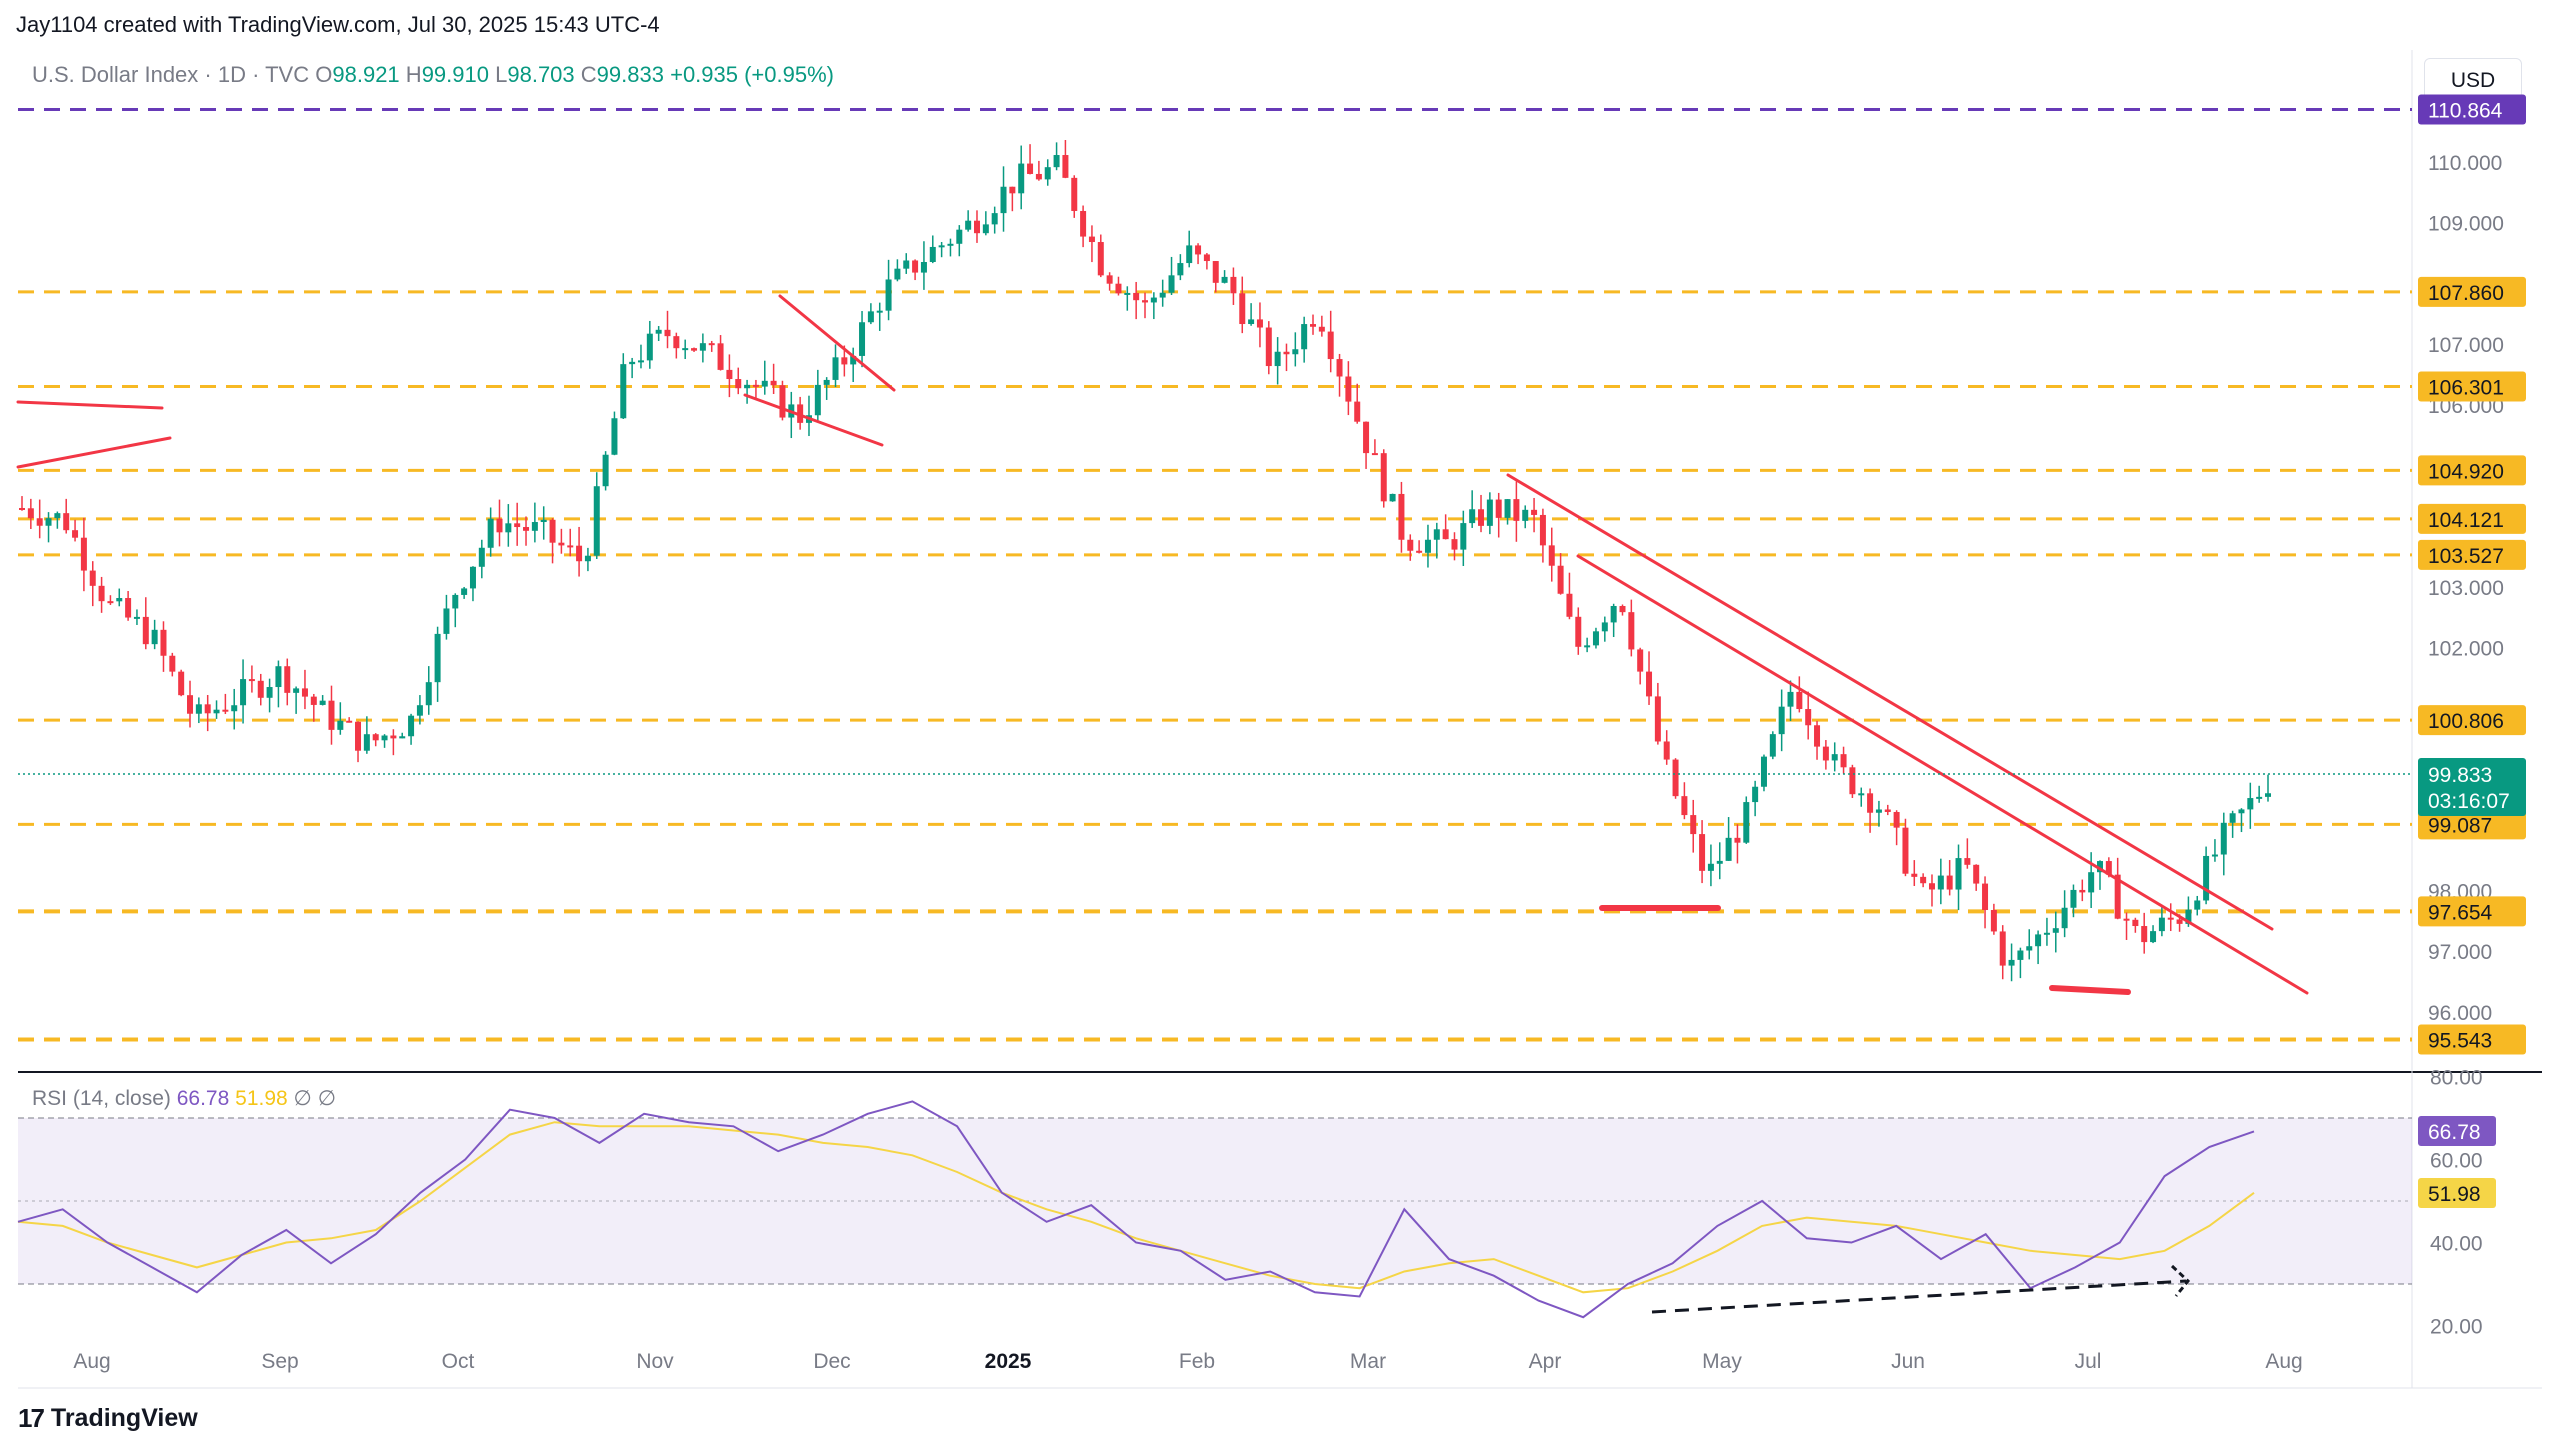 Image resolution: width=2560 pixels, height=1446 pixels. I want to click on current-price-value: 99.833, so click(2460, 775).